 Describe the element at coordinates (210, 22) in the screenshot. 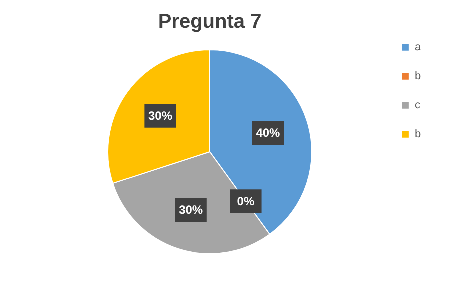

I see `chart-title: Pregunta 7` at that location.